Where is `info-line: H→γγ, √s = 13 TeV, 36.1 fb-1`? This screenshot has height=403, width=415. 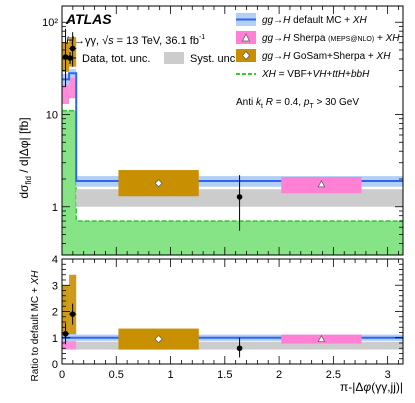 info-line: H→γγ, √s = 13 TeV, 36.1 fb-1 is located at coordinates (135, 40).